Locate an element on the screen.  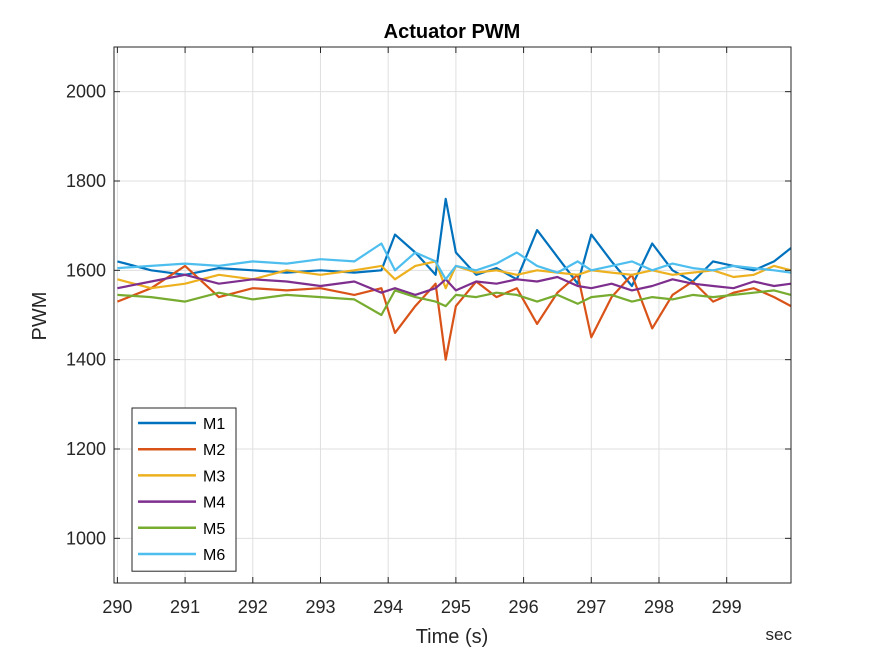
x-axis-unit-label: sec is located at coordinates (779, 634).